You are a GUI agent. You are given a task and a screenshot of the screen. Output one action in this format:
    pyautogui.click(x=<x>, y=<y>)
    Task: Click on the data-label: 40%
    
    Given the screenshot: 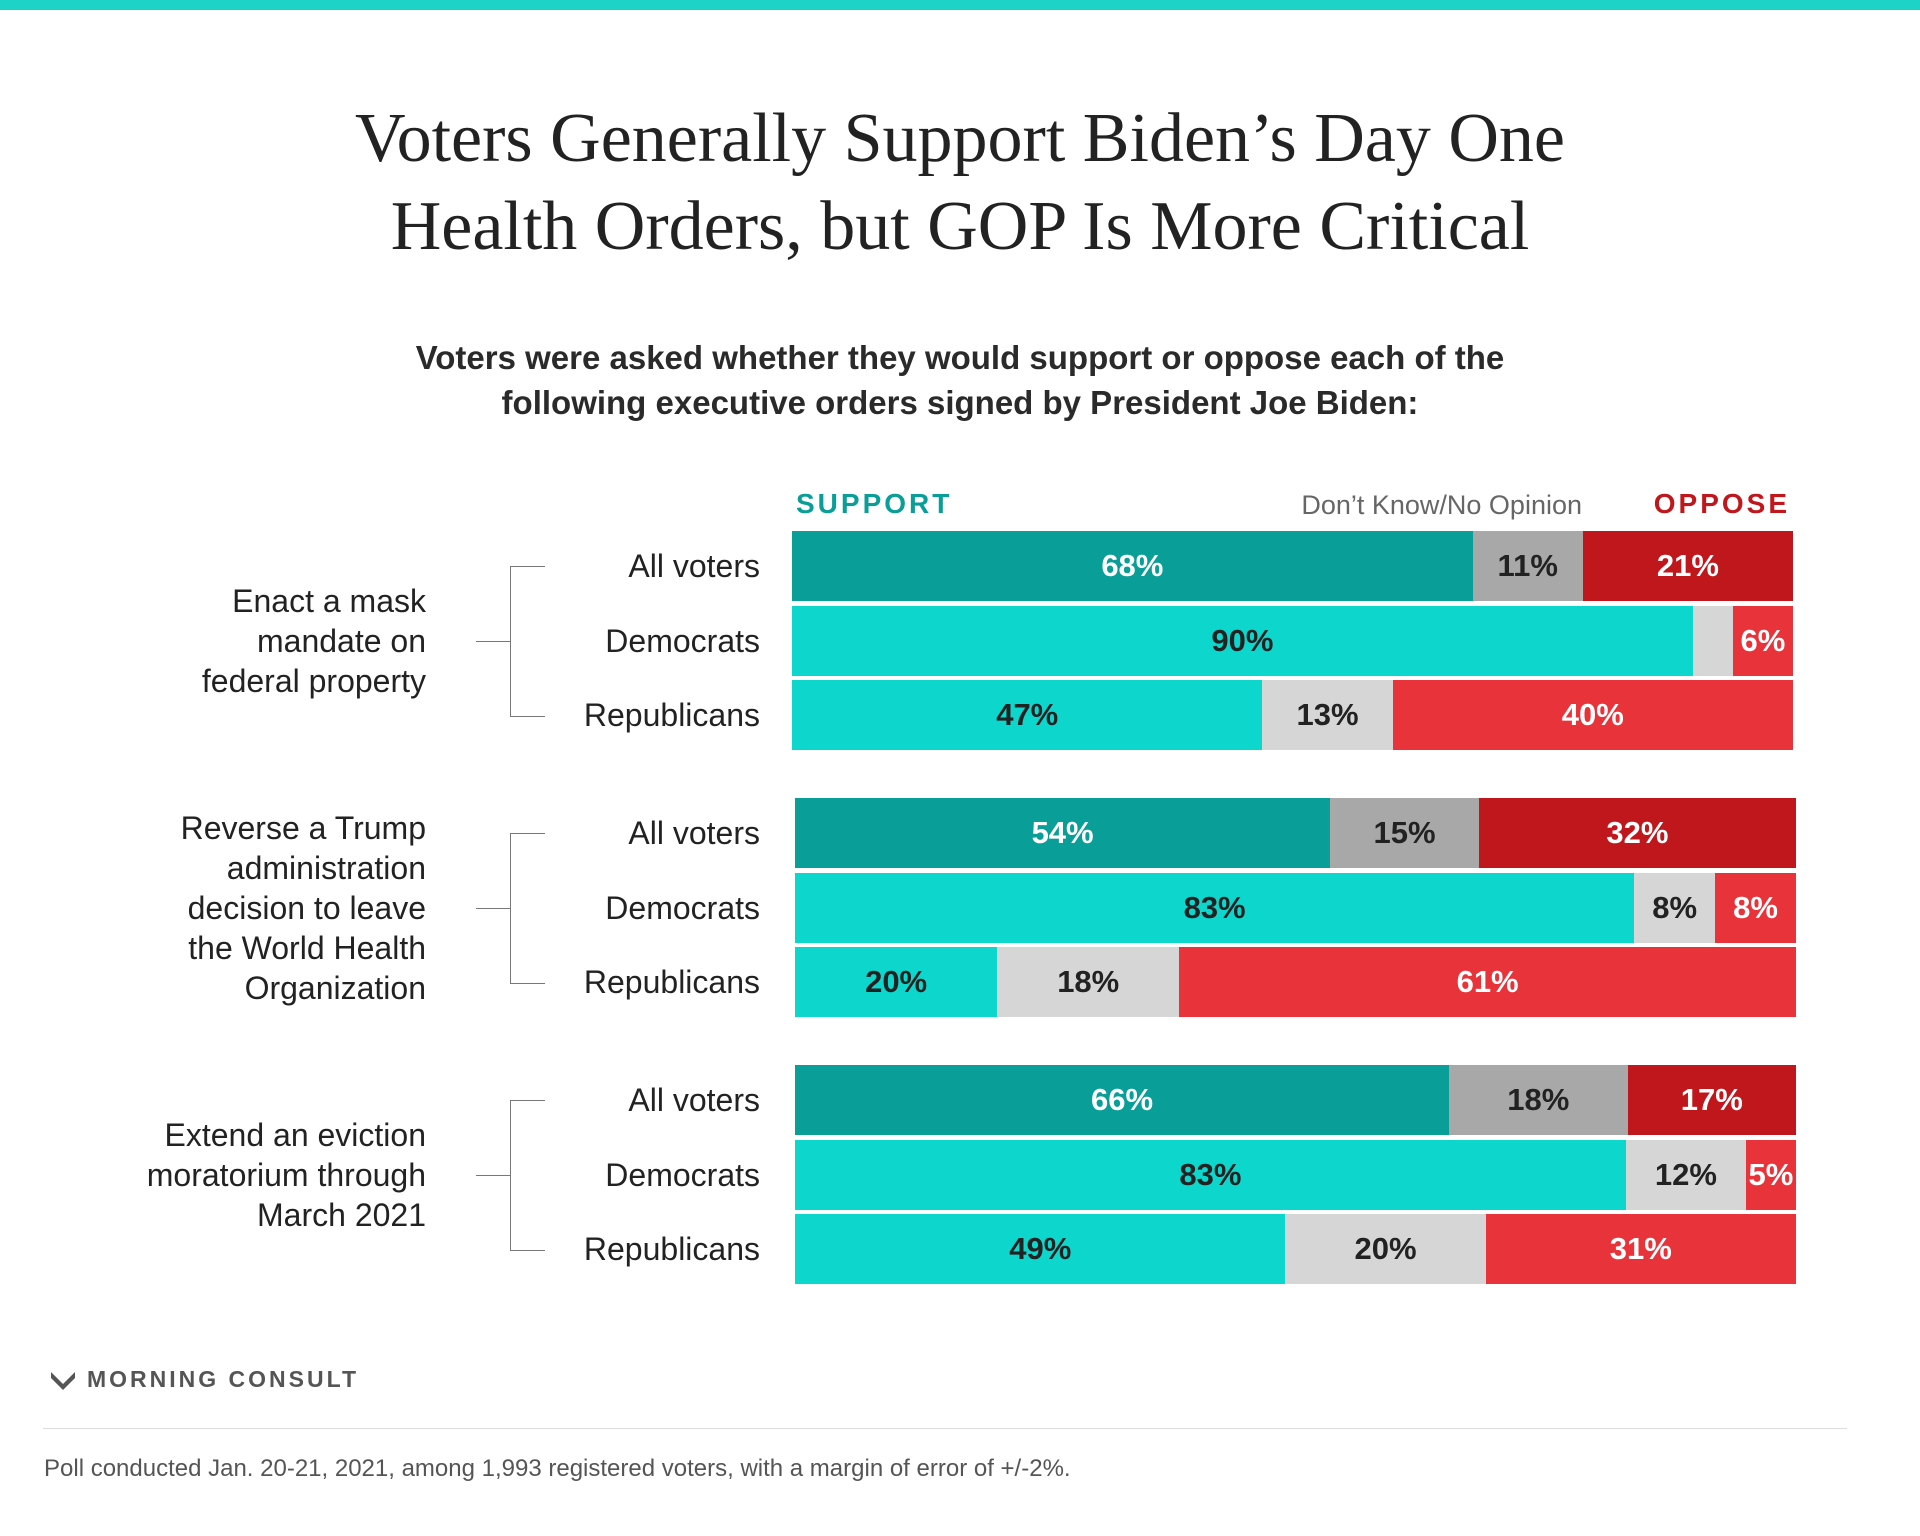 What is the action you would take?
    pyautogui.click(x=1592, y=714)
    